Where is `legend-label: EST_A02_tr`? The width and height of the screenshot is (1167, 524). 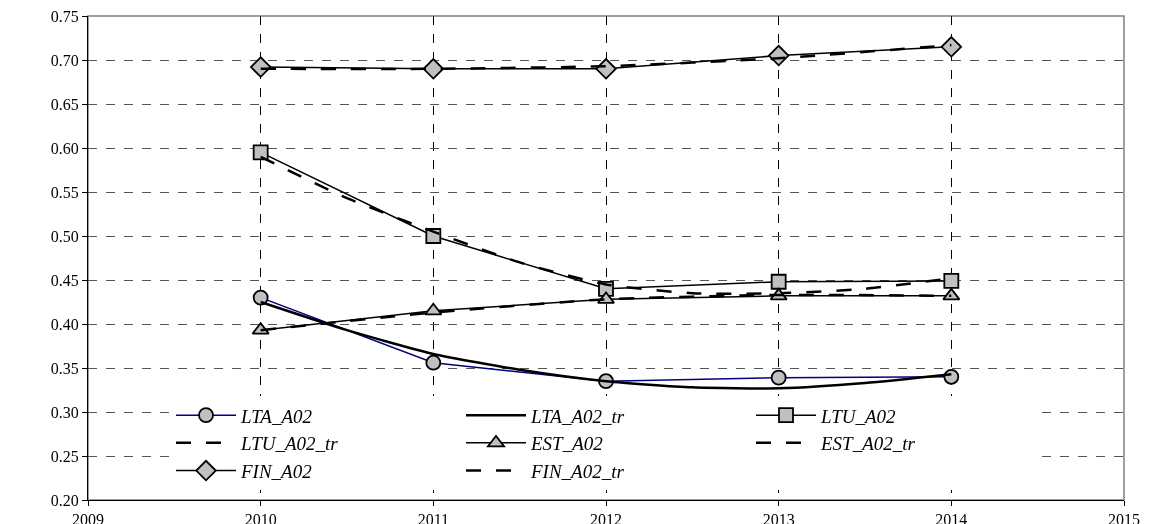
legend-label: EST_A02_tr is located at coordinates (868, 444).